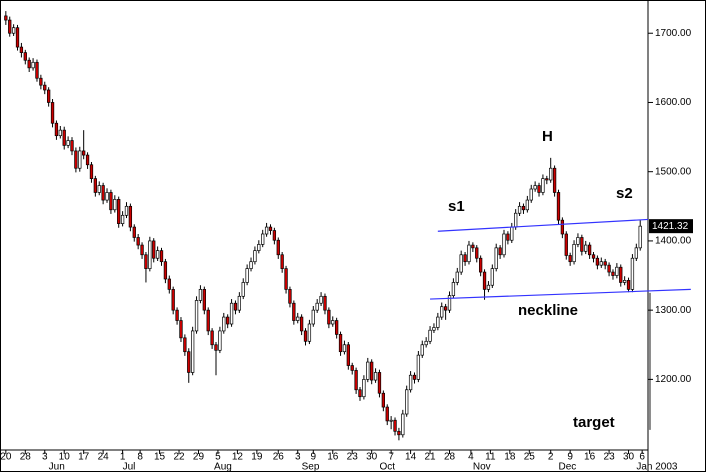 The width and height of the screenshot is (706, 472). I want to click on y-tick-label: 1500.00, so click(673, 171).